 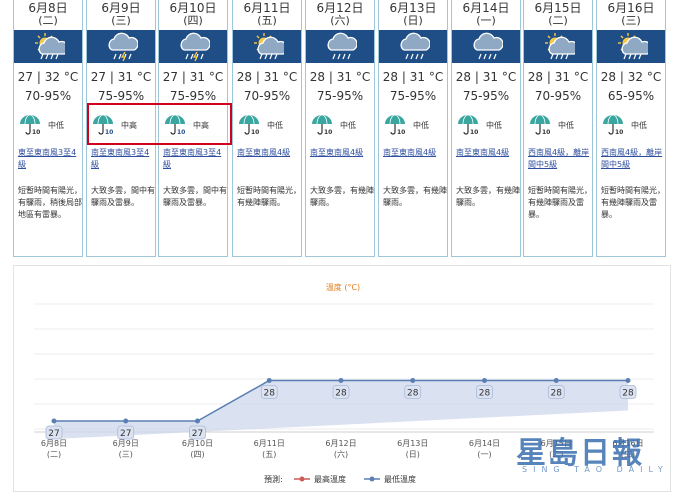 What do you see at coordinates (48, 77) in the screenshot?
I see `temperature-range: 27 | 32 °C` at bounding box center [48, 77].